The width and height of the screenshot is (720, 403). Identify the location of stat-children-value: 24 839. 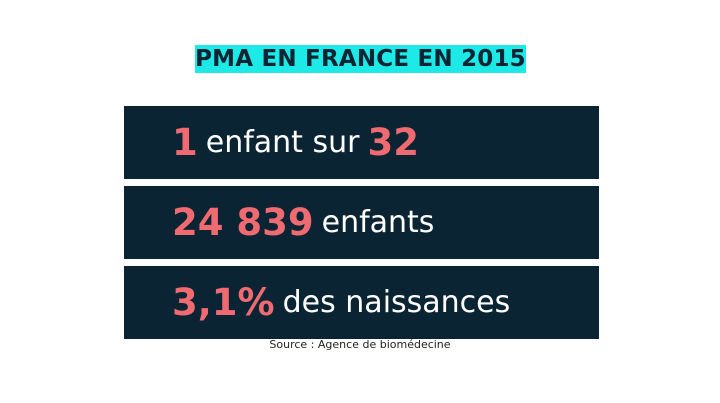
(243, 222).